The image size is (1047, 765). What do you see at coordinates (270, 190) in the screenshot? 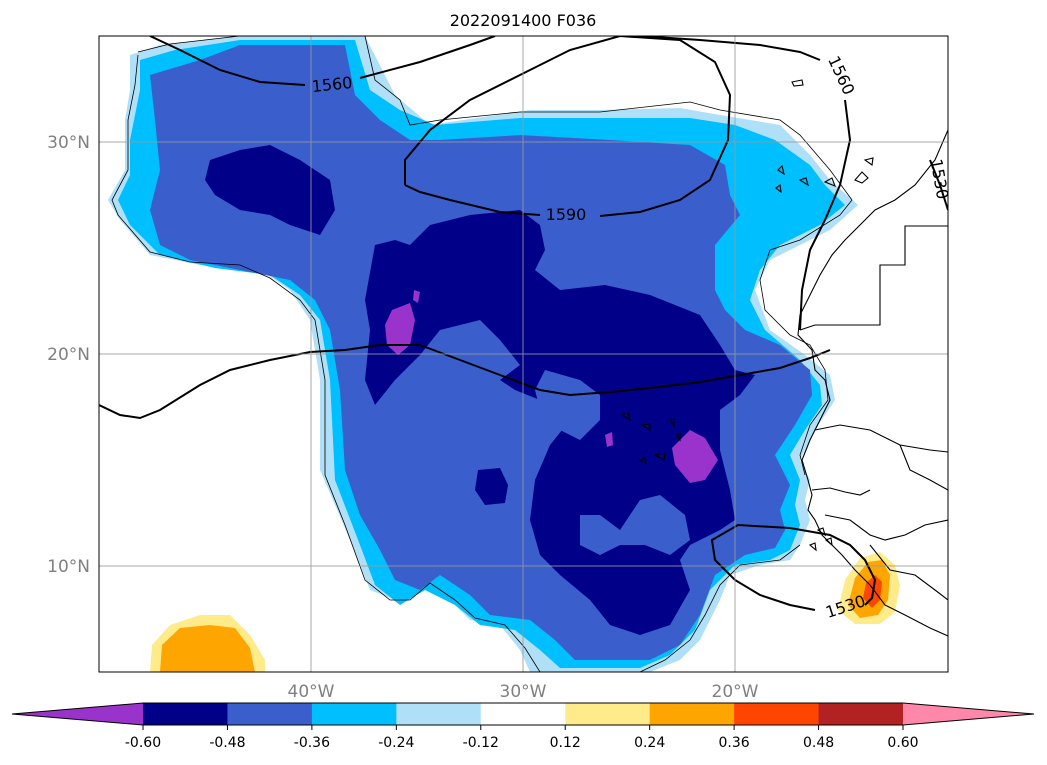
I see `anomaly-navy-west` at bounding box center [270, 190].